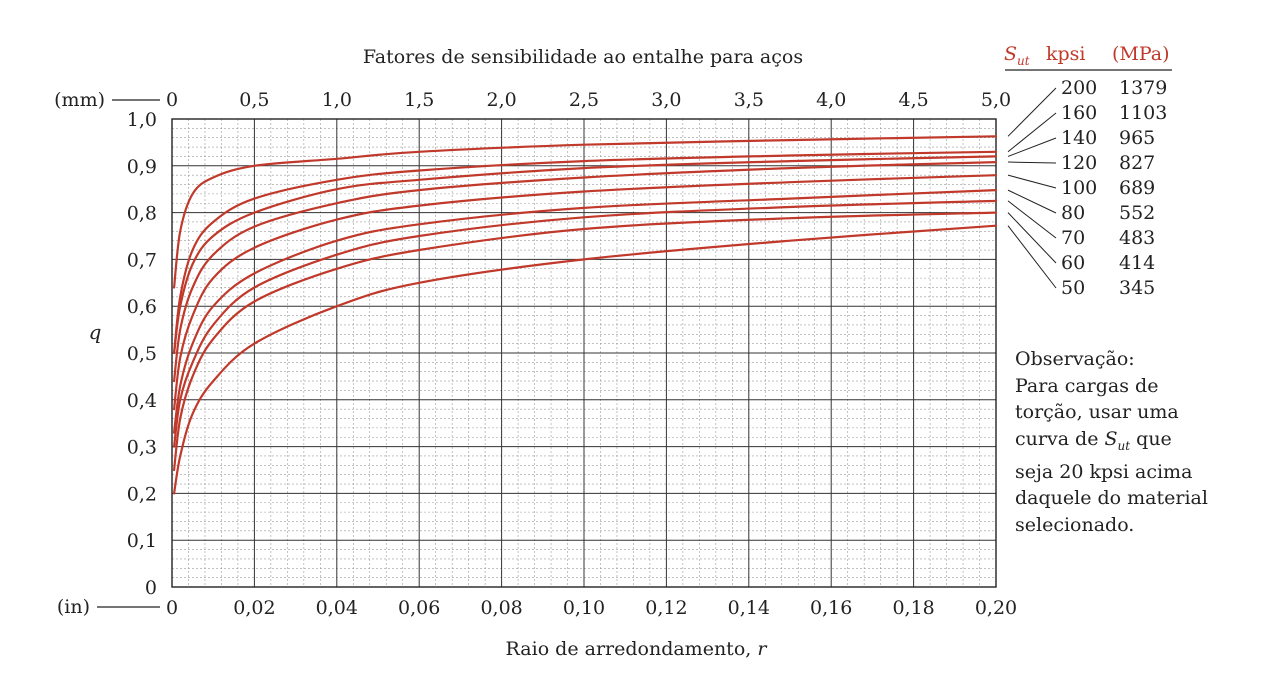  What do you see at coordinates (337, 608) in the screenshot?
I see `x-tick-label: 0,04` at bounding box center [337, 608].